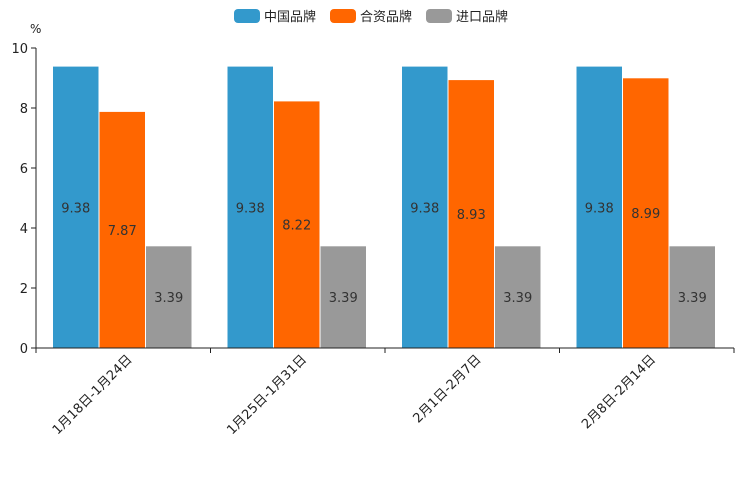 The width and height of the screenshot is (744, 496). What do you see at coordinates (24, 349) in the screenshot?
I see `y-tick-label: 0` at bounding box center [24, 349].